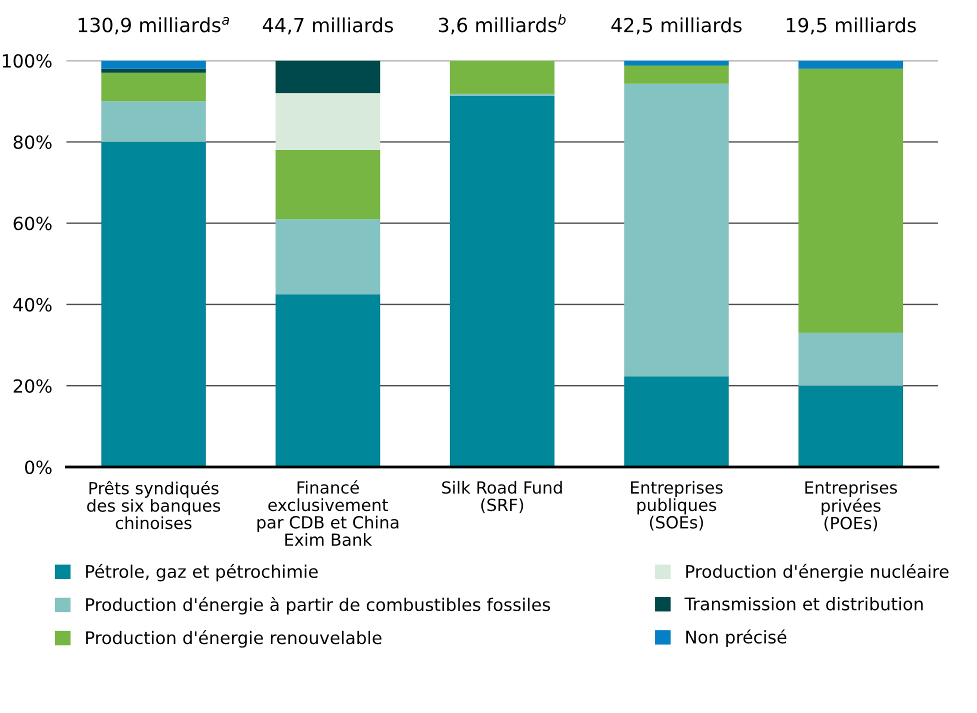  I want to click on x-tick-label: Financé exclusivement par CDB et China Exim Bank, so click(327, 513).